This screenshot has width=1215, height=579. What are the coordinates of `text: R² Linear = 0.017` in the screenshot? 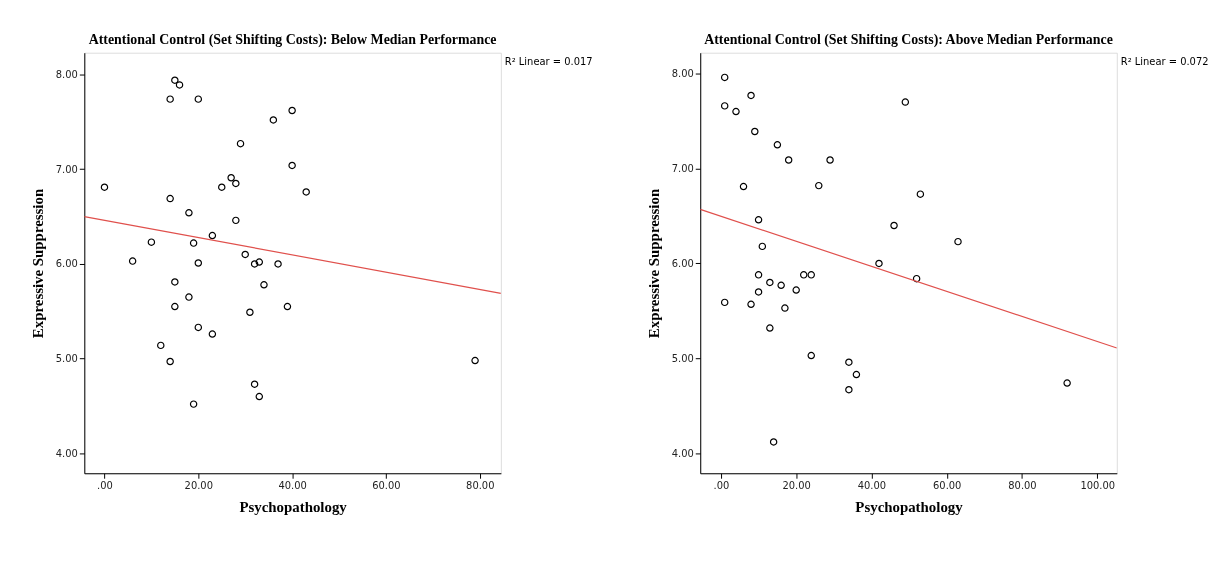 It's located at (548, 61).